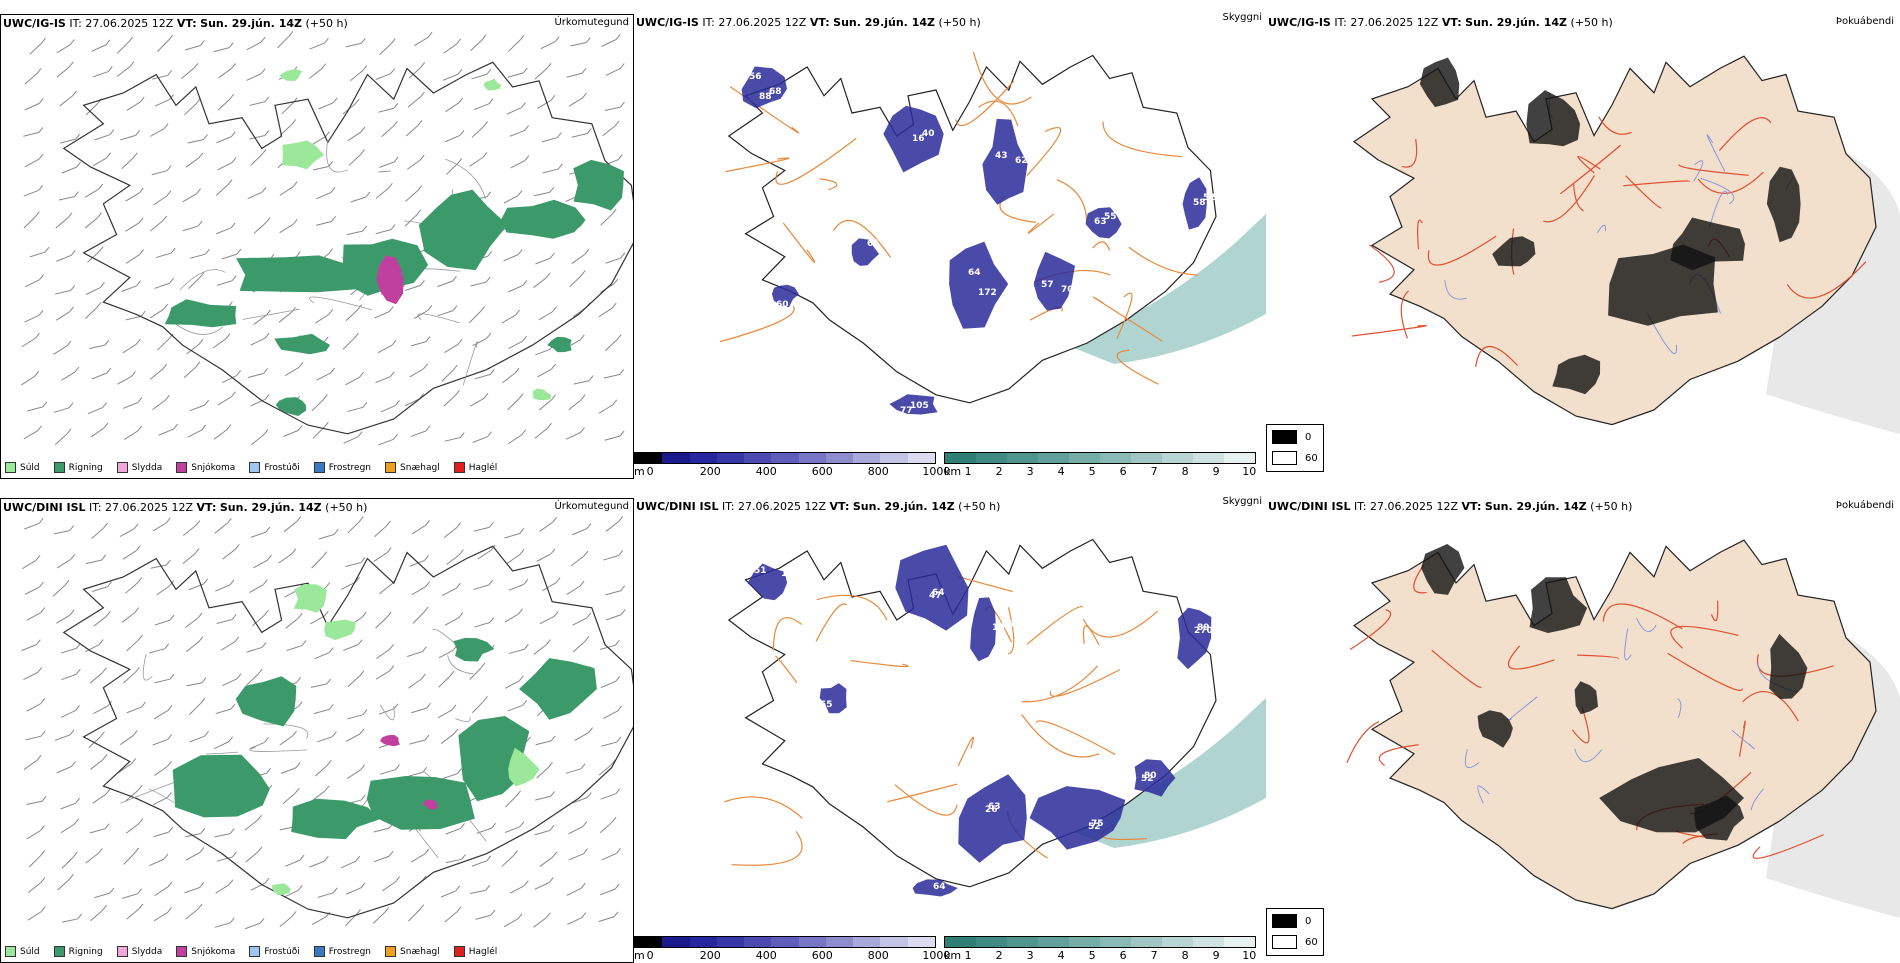  What do you see at coordinates (186, 23) in the screenshot?
I see `valid-time-label: VT:` at bounding box center [186, 23].